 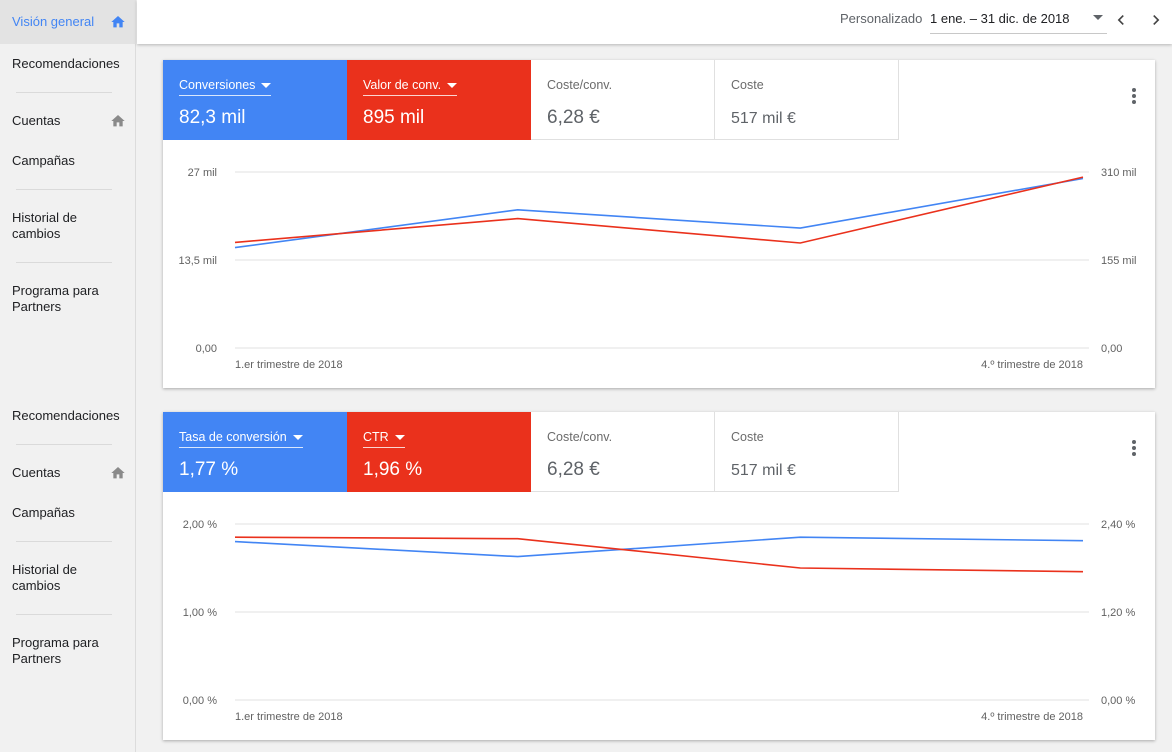 I want to click on metric-dropdown: Conversiones, so click(x=225, y=86).